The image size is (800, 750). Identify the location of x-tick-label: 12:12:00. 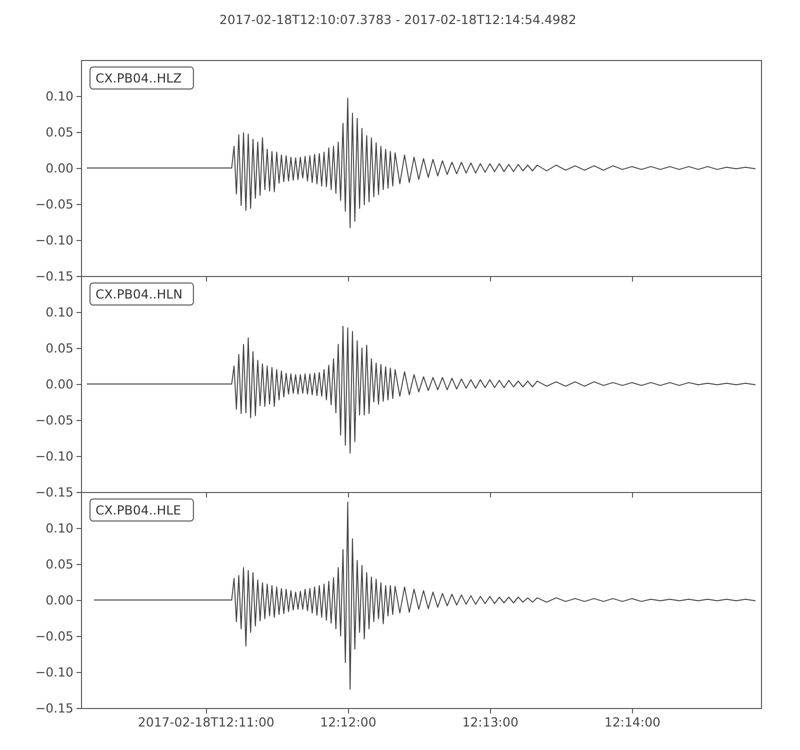
(348, 722).